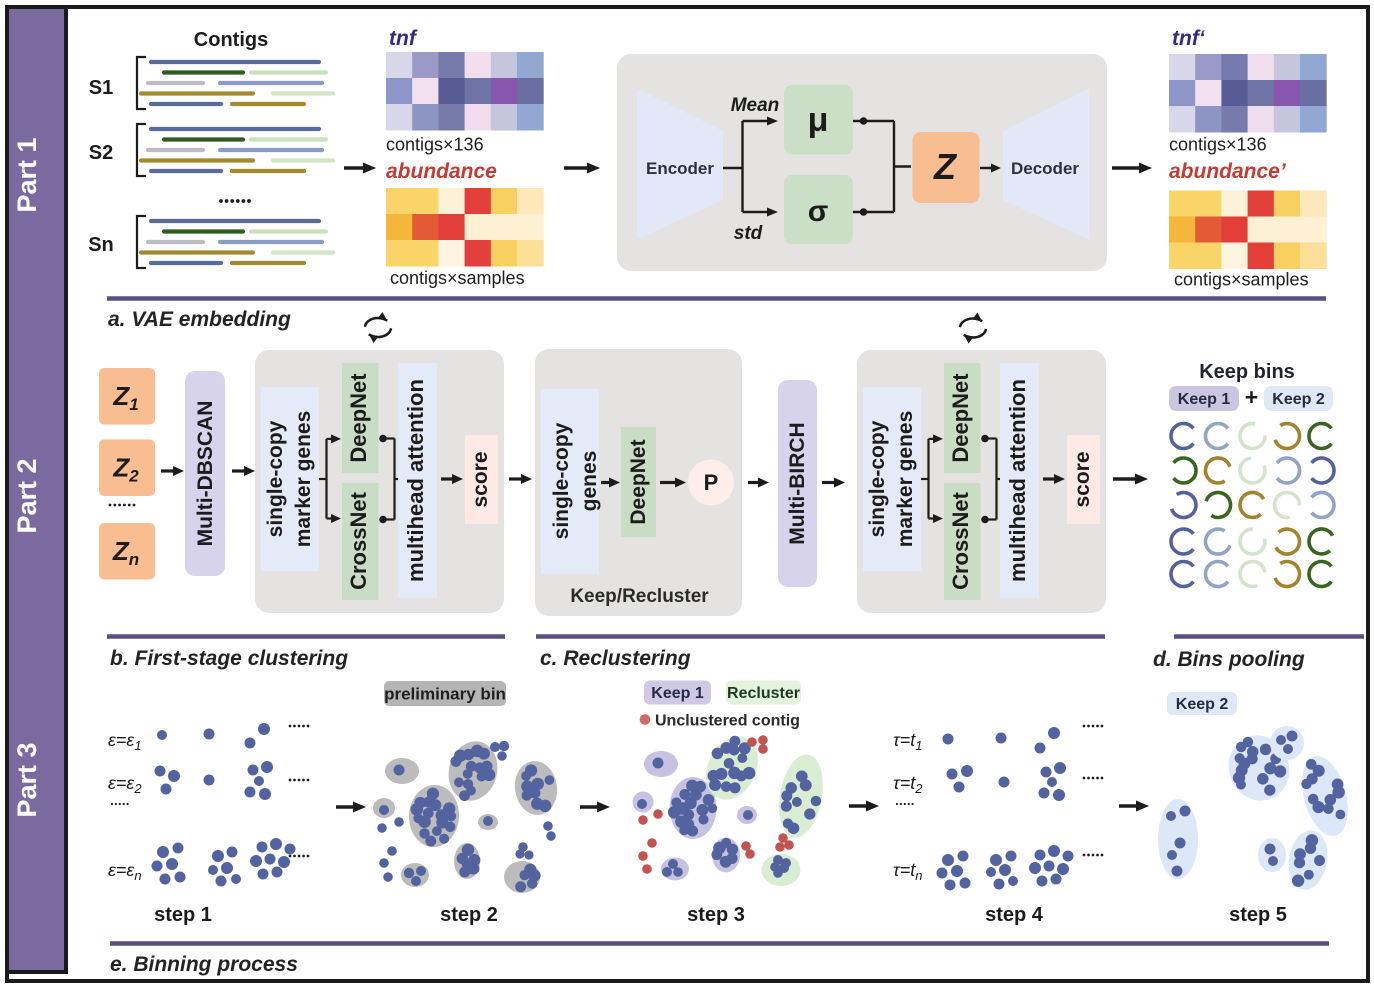  Describe the element at coordinates (945, 166) in the screenshot. I see `svg-text: Z` at that location.